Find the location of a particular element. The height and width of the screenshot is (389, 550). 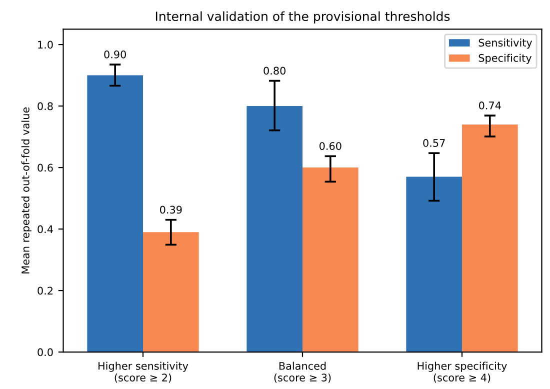

data-label: 0.80 is located at coordinates (275, 70).